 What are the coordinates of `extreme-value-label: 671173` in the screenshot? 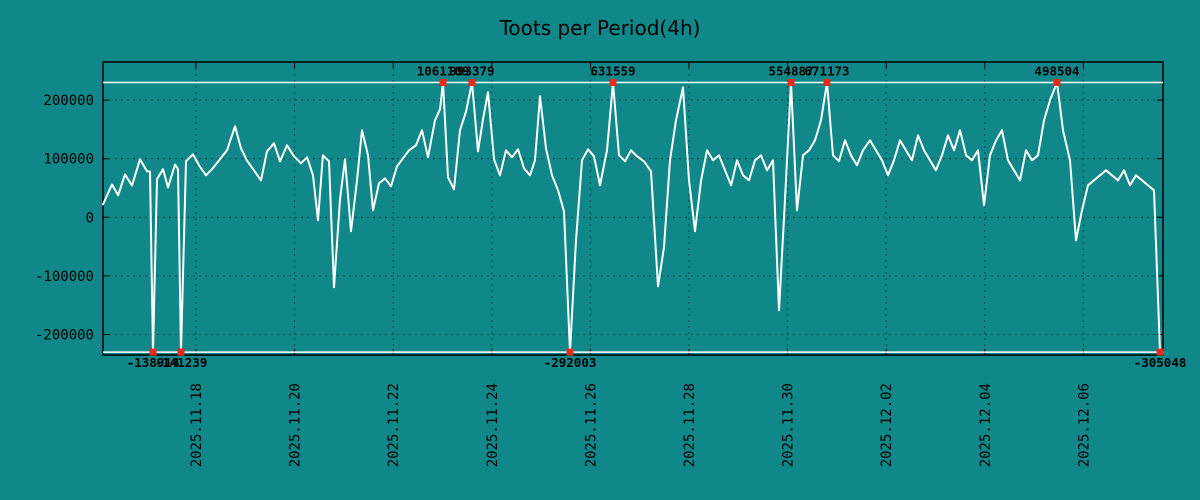 It's located at (826, 71).